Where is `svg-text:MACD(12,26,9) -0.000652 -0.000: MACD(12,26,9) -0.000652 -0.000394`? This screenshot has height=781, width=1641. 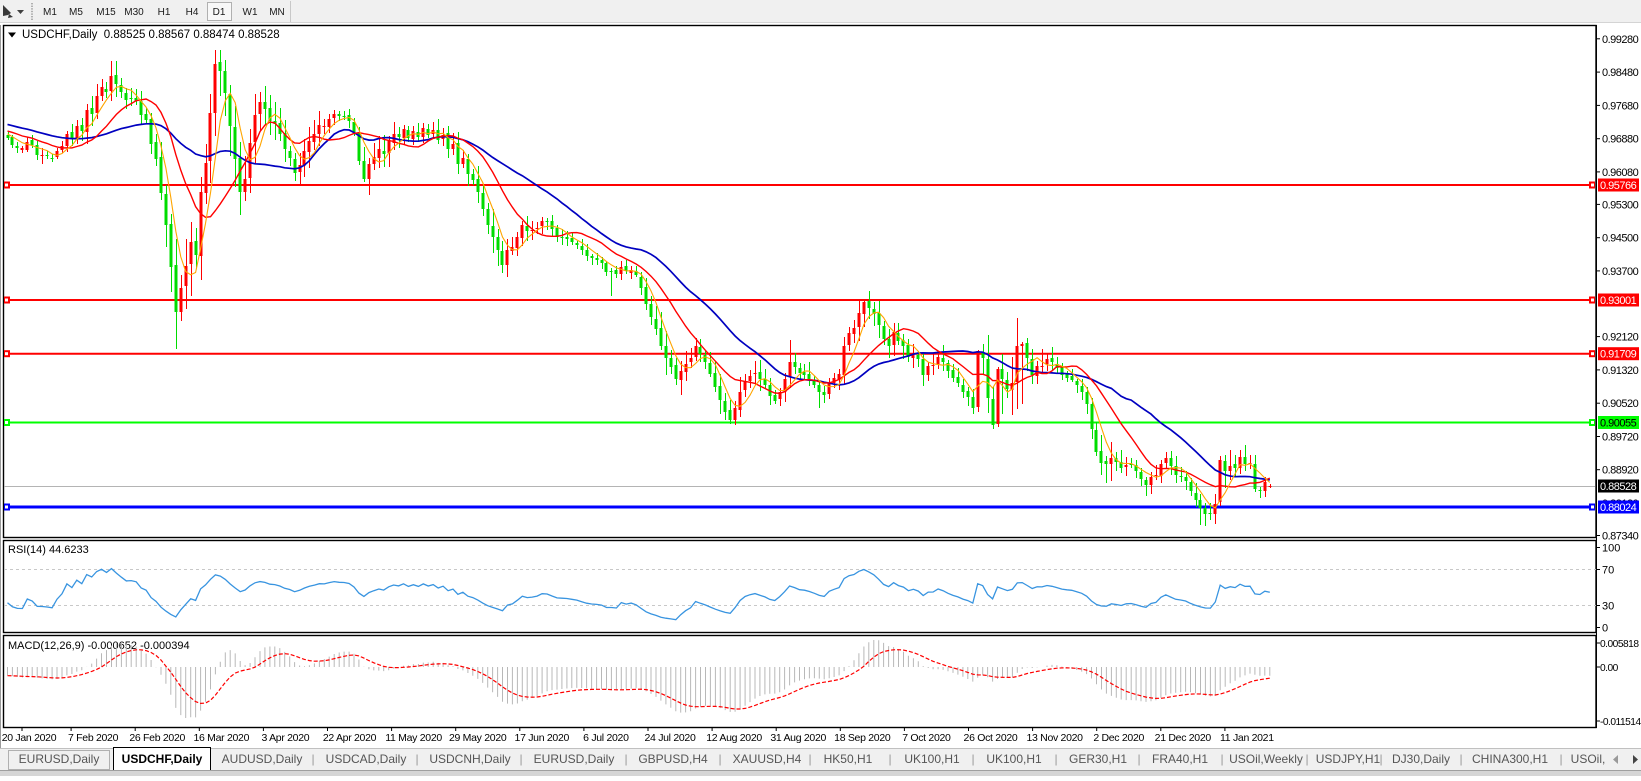 svg-text:MACD(12,26,9) -0.000652 -0.000: MACD(12,26,9) -0.000652 -0.000394 is located at coordinates (99, 646).